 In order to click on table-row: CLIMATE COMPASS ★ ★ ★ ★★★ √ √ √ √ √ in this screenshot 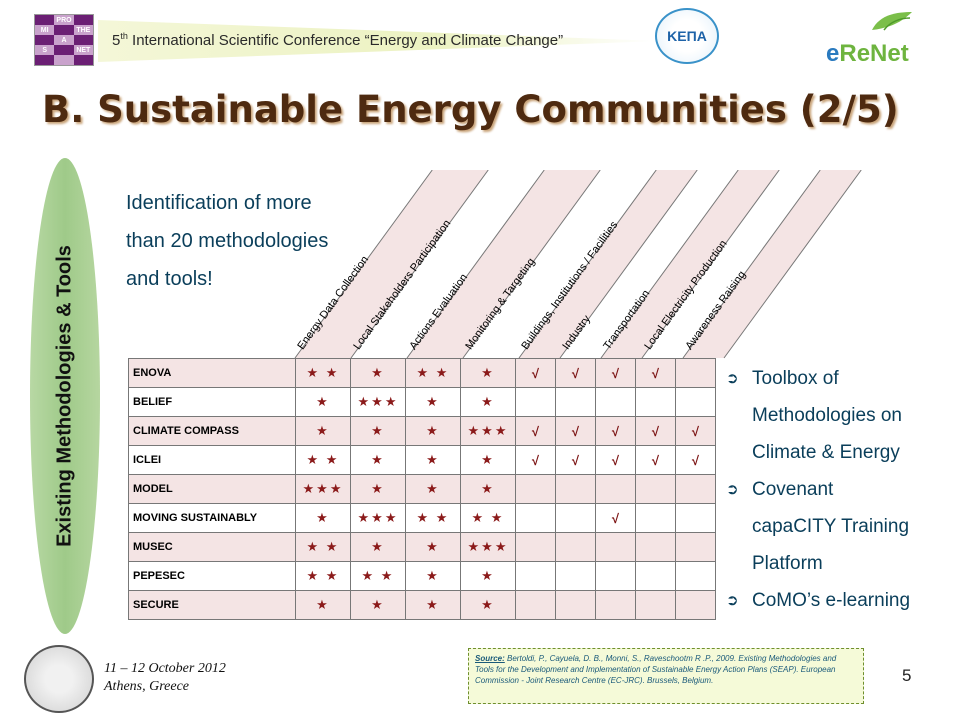, I will do `click(422, 431)`.